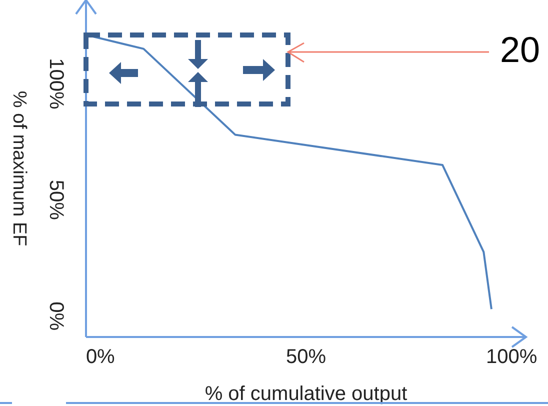 This screenshot has width=548, height=406. I want to click on x-tick-label: 0%, so click(101, 357).